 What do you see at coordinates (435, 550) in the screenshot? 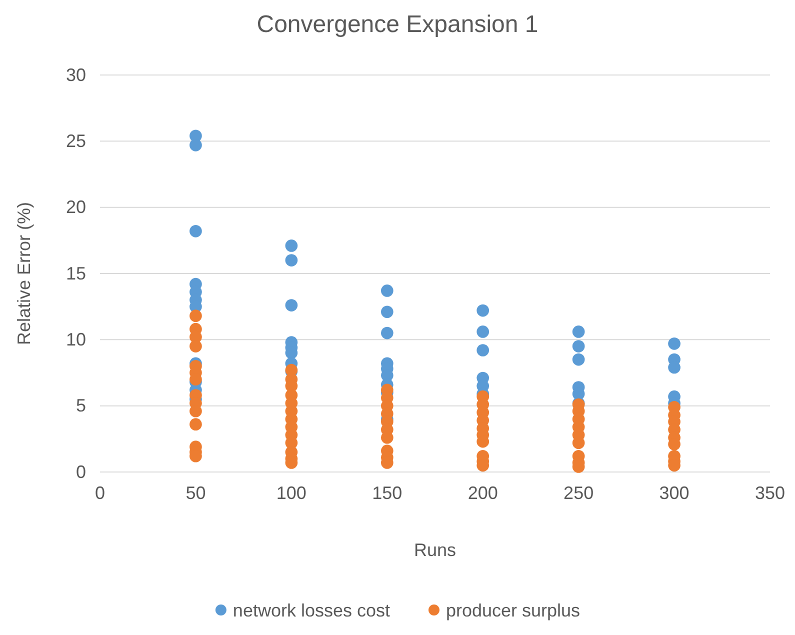
I see `x-axis-title: Runs` at bounding box center [435, 550].